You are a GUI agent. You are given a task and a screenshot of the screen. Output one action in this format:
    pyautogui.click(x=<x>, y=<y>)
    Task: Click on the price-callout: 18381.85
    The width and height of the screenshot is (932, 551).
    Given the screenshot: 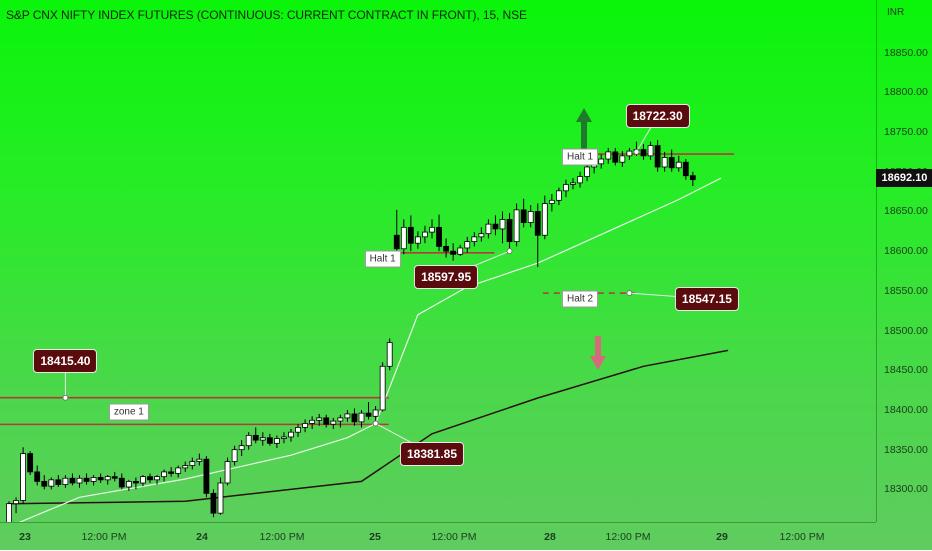 What is the action you would take?
    pyautogui.click(x=432, y=453)
    